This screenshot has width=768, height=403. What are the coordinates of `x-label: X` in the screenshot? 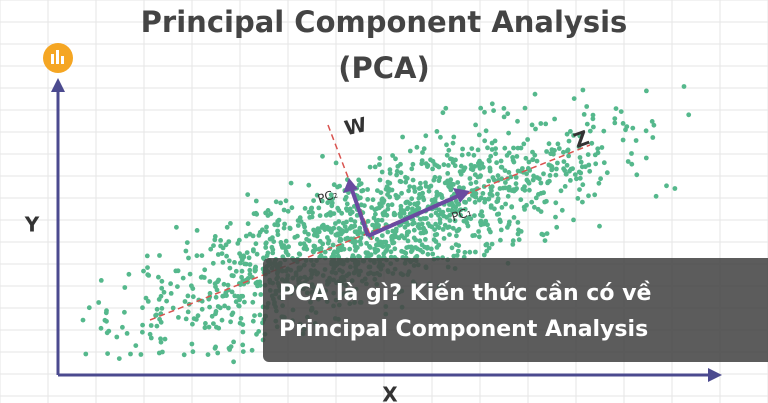 It's located at (390, 393).